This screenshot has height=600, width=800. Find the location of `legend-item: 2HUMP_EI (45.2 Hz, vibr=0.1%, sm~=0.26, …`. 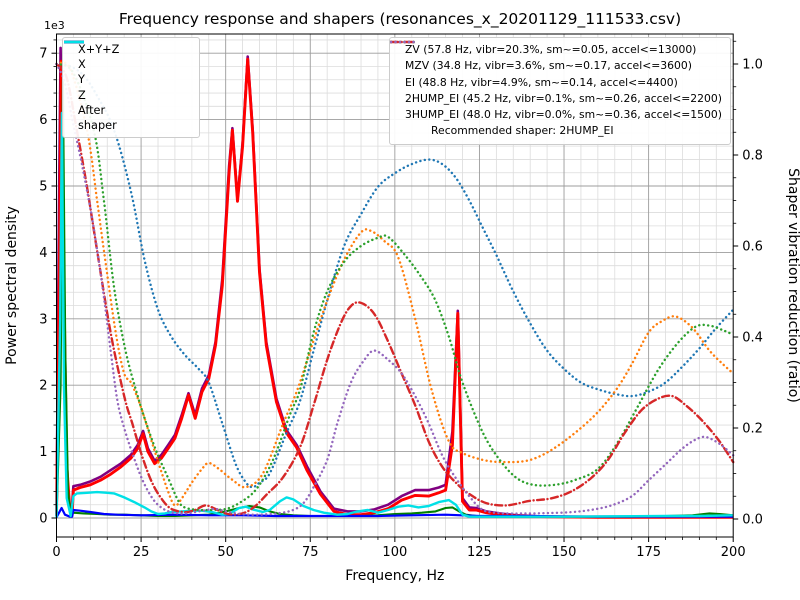

legend-item: 2HUMP_EI (45.2 Hz, vibr=0.1%, sm~=0.26, … is located at coordinates (556, 73).